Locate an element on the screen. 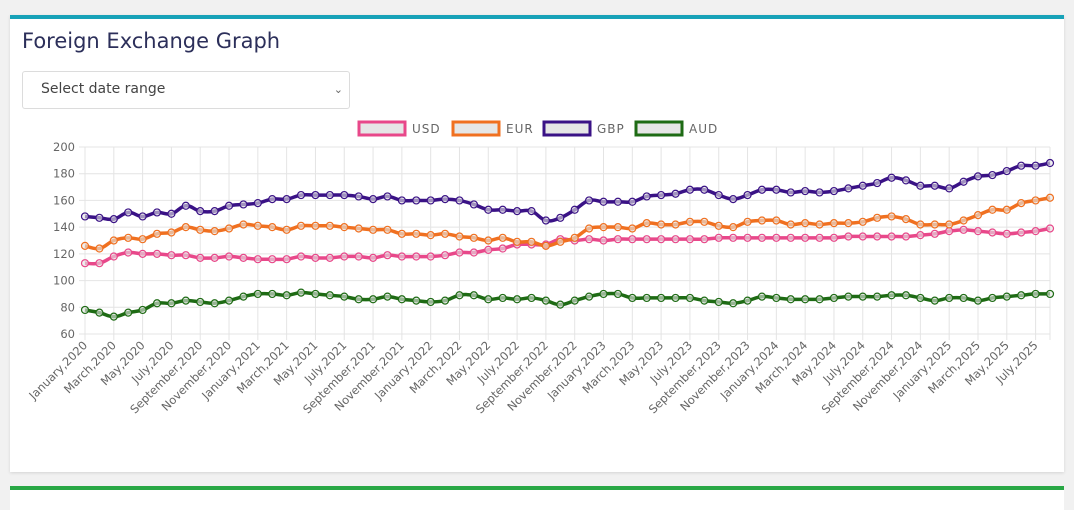  legend-item-aud: AUD is located at coordinates (676, 128).